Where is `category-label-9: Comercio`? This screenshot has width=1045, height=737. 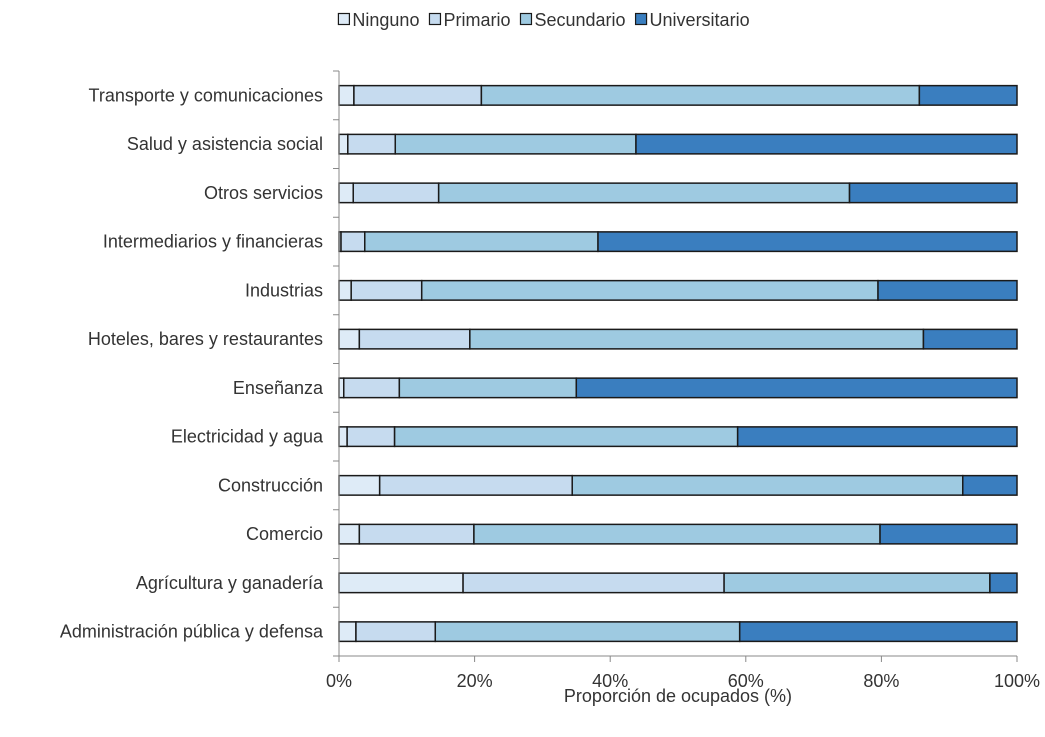 category-label-9: Comercio is located at coordinates (284, 534).